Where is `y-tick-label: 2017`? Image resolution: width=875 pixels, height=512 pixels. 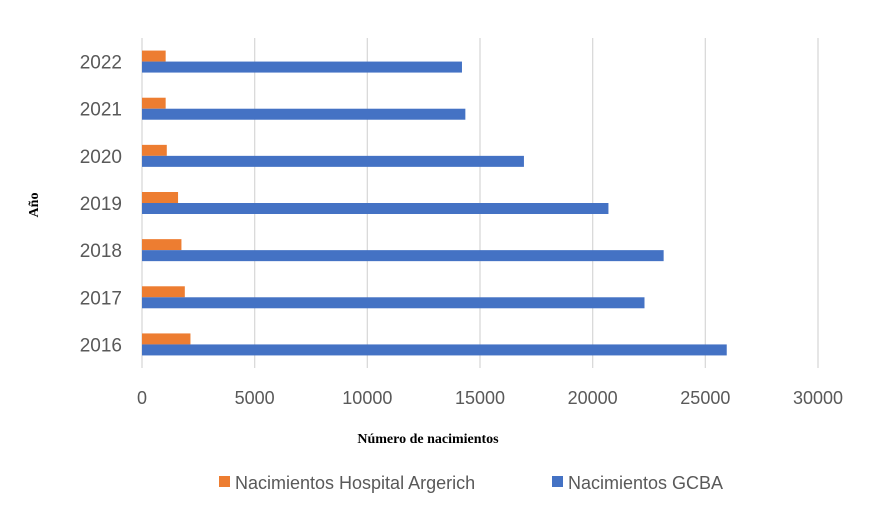
y-tick-label: 2017 is located at coordinates (101, 298).